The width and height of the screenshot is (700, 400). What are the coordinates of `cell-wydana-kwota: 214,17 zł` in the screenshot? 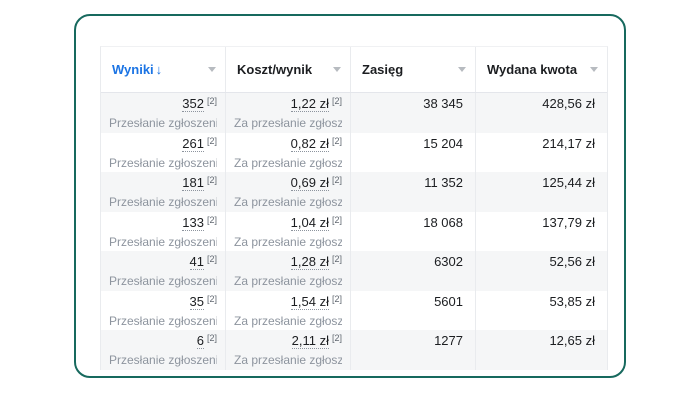 It's located at (541, 153).